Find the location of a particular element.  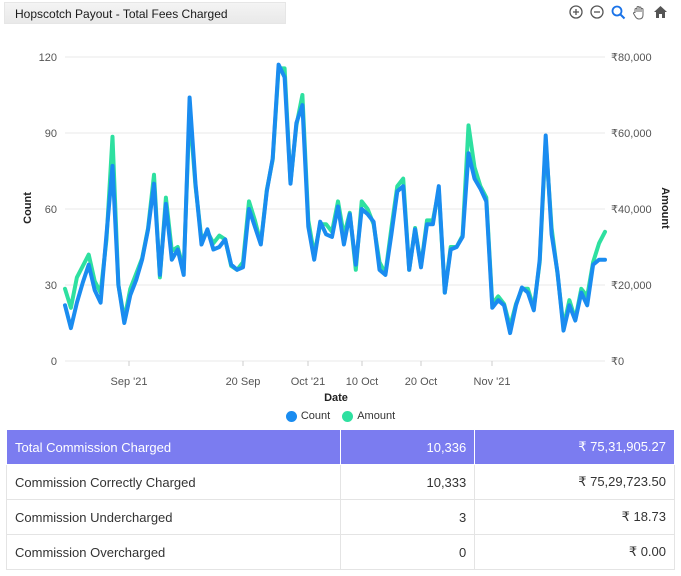

zoom-search-icon is located at coordinates (618, 12).